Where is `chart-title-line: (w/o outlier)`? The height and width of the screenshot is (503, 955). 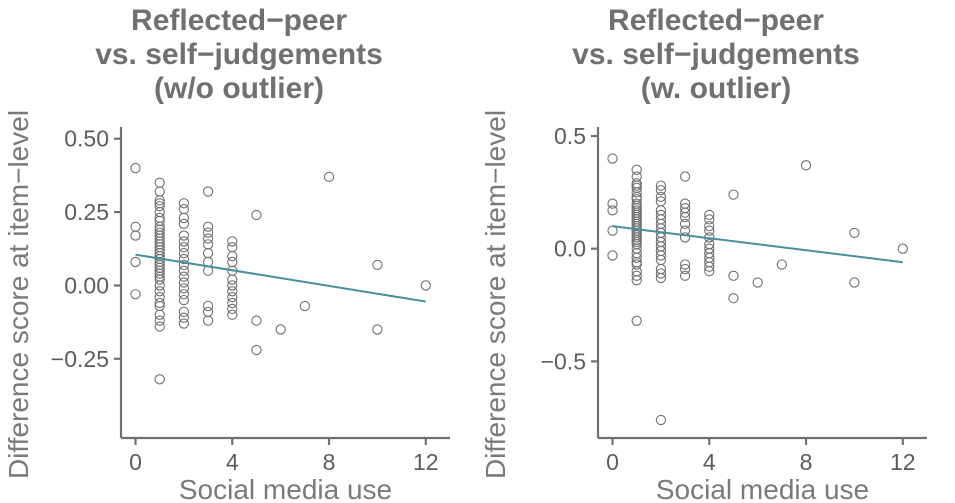
chart-title-line: (w/o outlier) is located at coordinates (239, 88).